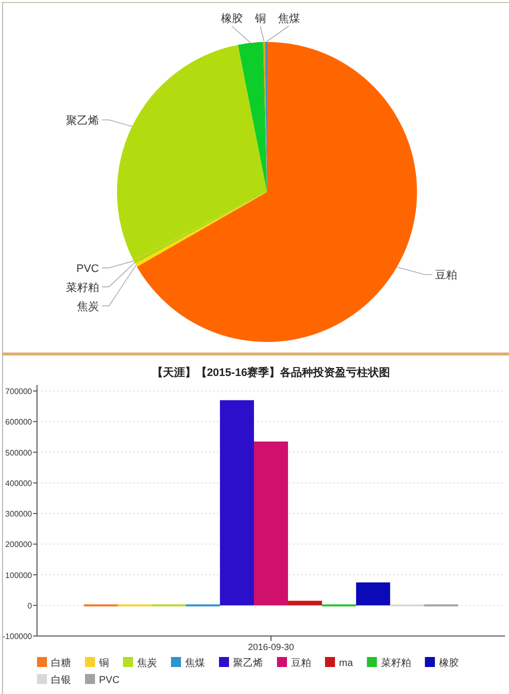 The height and width of the screenshot is (694, 509). What do you see at coordinates (30, 605) in the screenshot?
I see `y-tick-label: 0` at bounding box center [30, 605].